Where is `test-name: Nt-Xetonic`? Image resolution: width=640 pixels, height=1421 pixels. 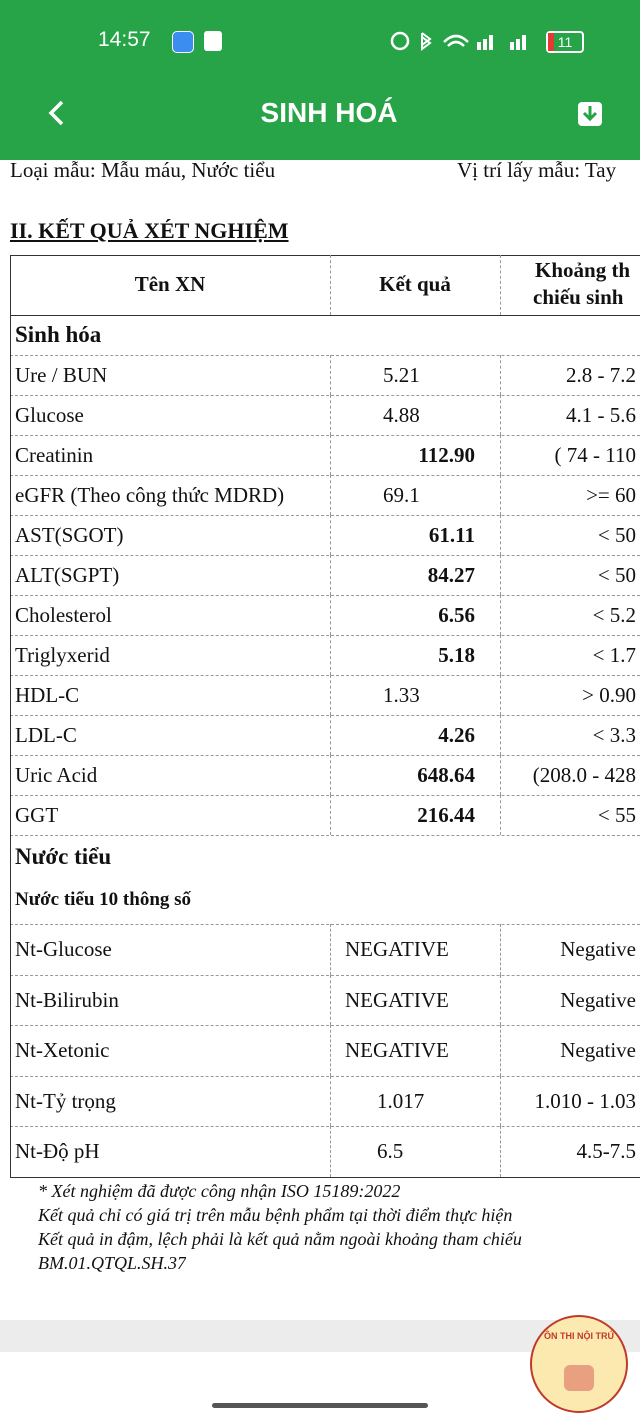
test-name: Nt-Xetonic is located at coordinates (62, 1050).